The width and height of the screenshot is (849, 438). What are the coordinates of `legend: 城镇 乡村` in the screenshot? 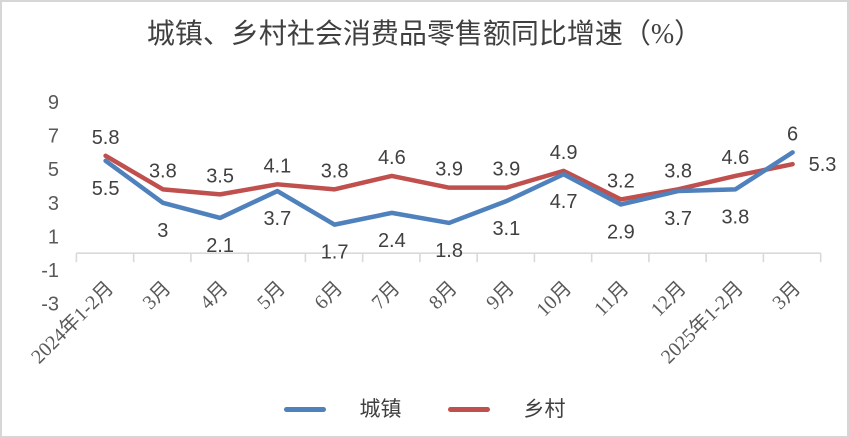 It's located at (424, 409).